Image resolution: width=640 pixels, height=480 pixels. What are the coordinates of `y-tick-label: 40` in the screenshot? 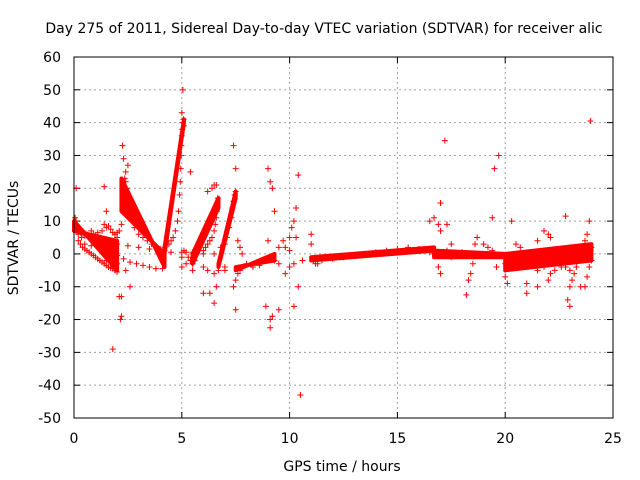 It's located at (52, 124).